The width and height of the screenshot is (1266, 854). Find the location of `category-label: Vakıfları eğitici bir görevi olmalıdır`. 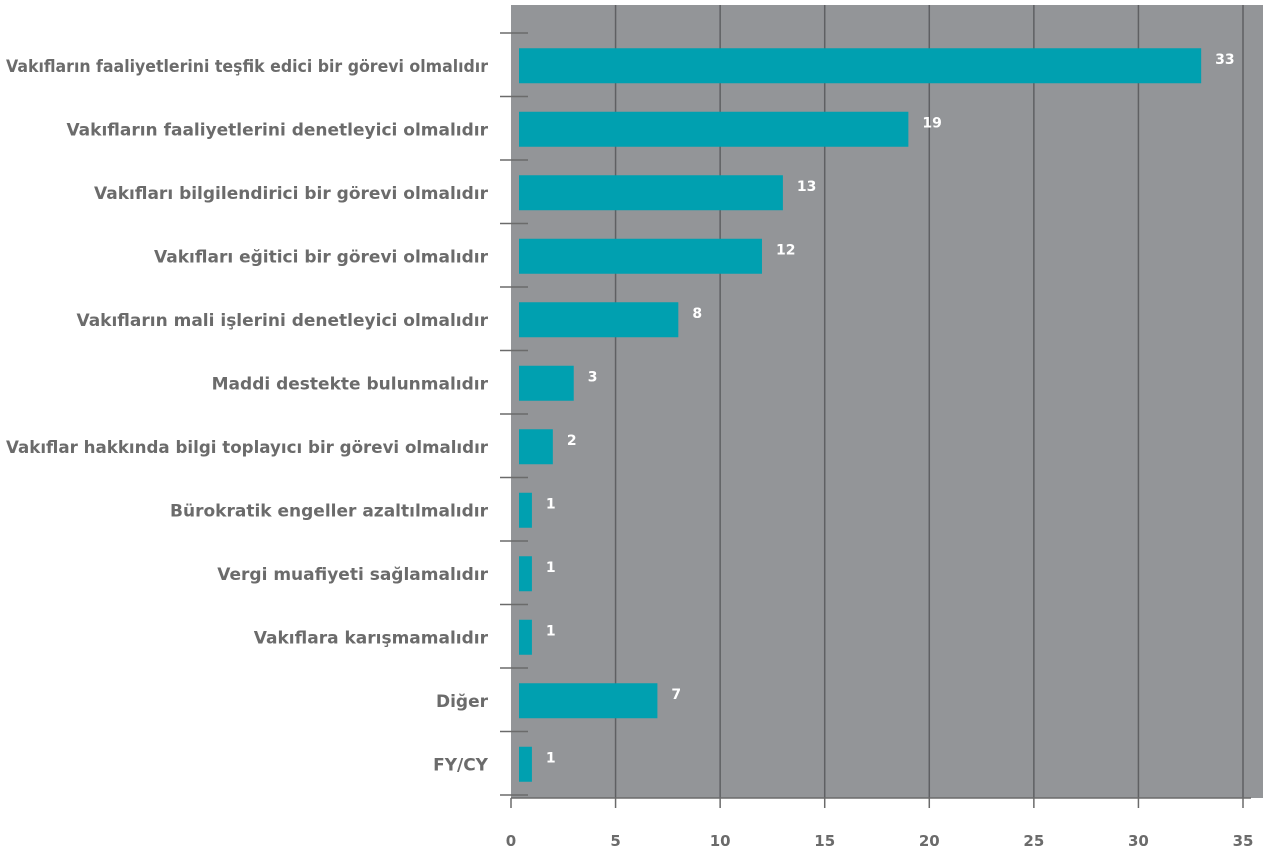

category-label: Vakıfları eğitici bir görevi olmalıdır is located at coordinates (321, 257).